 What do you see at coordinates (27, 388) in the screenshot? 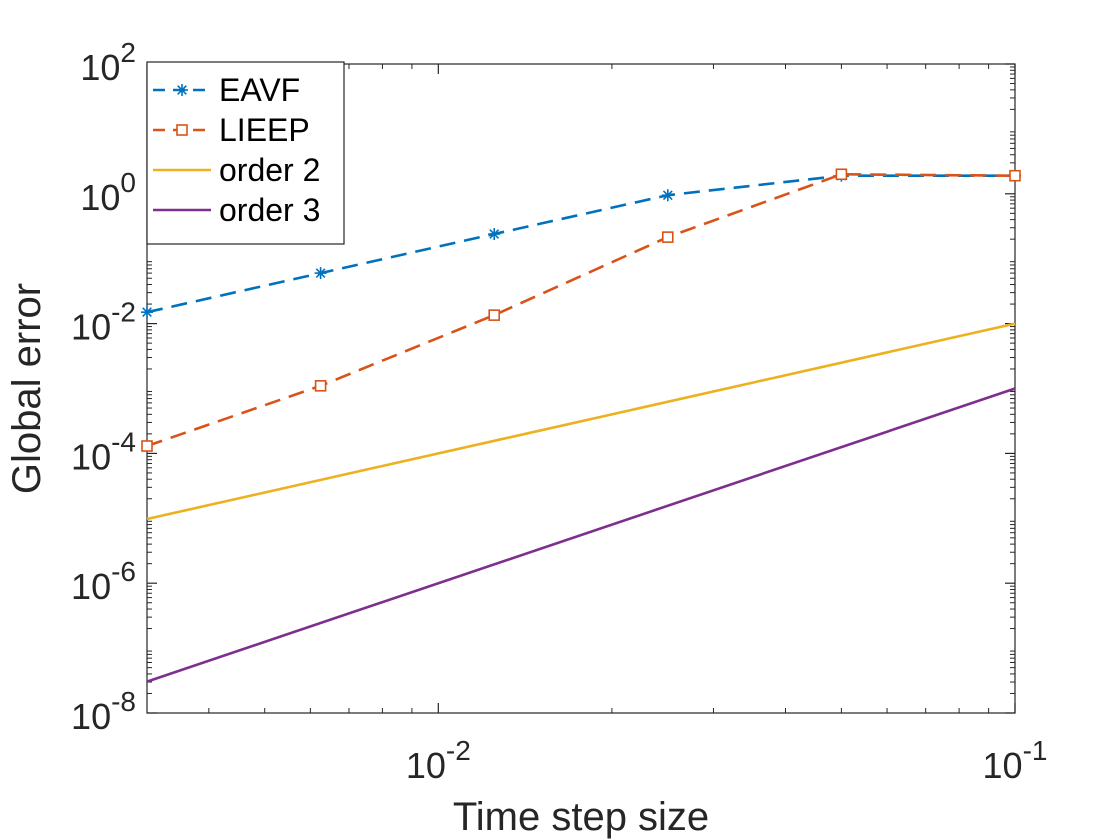
I see `y-axis-title: Global error` at bounding box center [27, 388].